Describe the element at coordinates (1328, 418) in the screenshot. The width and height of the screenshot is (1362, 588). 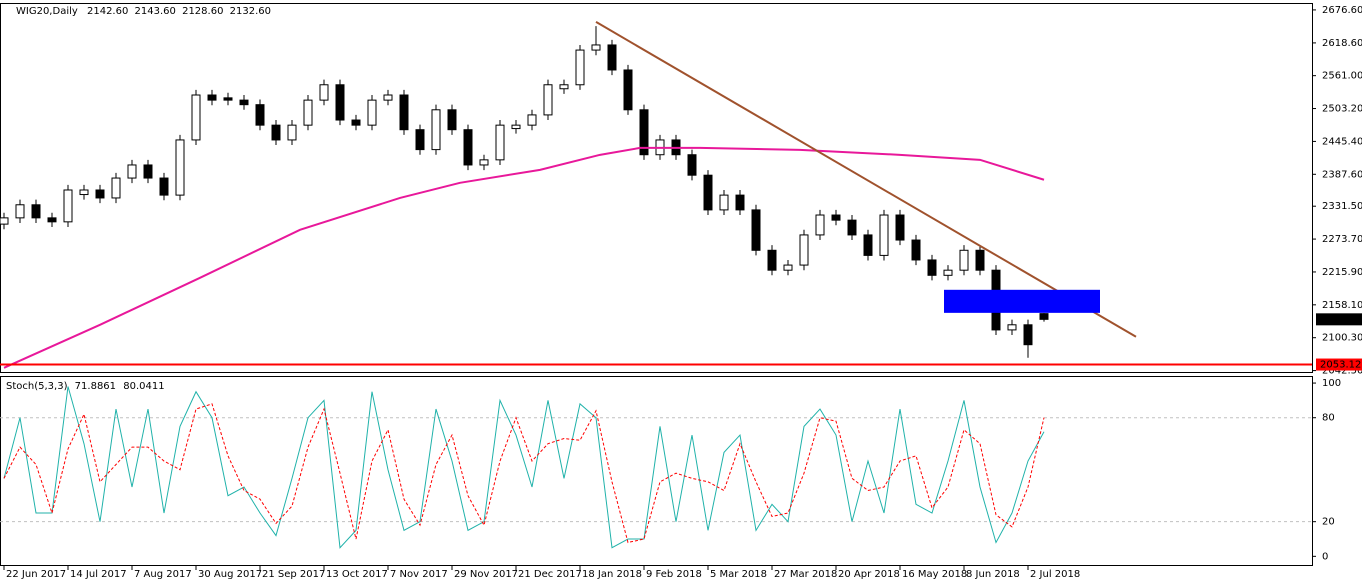
I see `y-tick-label: 80` at that location.